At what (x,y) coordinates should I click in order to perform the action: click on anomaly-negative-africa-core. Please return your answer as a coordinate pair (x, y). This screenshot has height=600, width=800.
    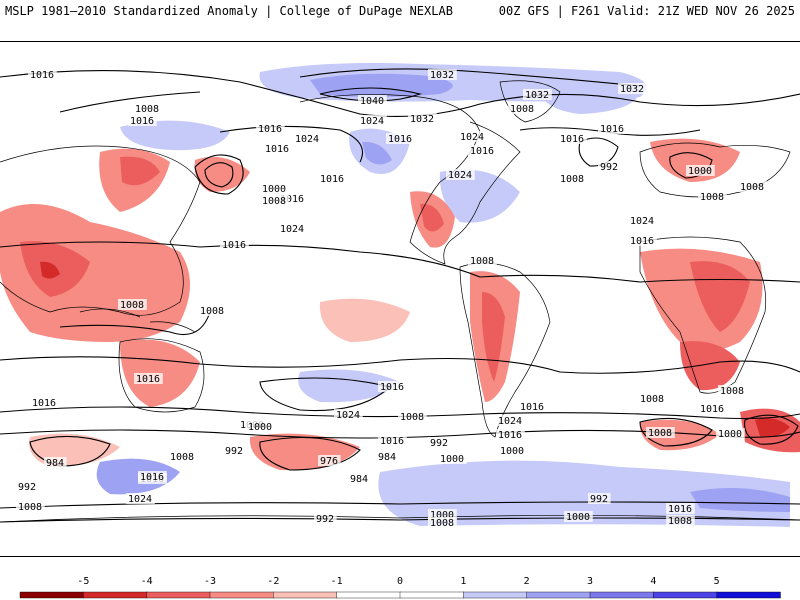
    Looking at the image, I should click on (720, 296).